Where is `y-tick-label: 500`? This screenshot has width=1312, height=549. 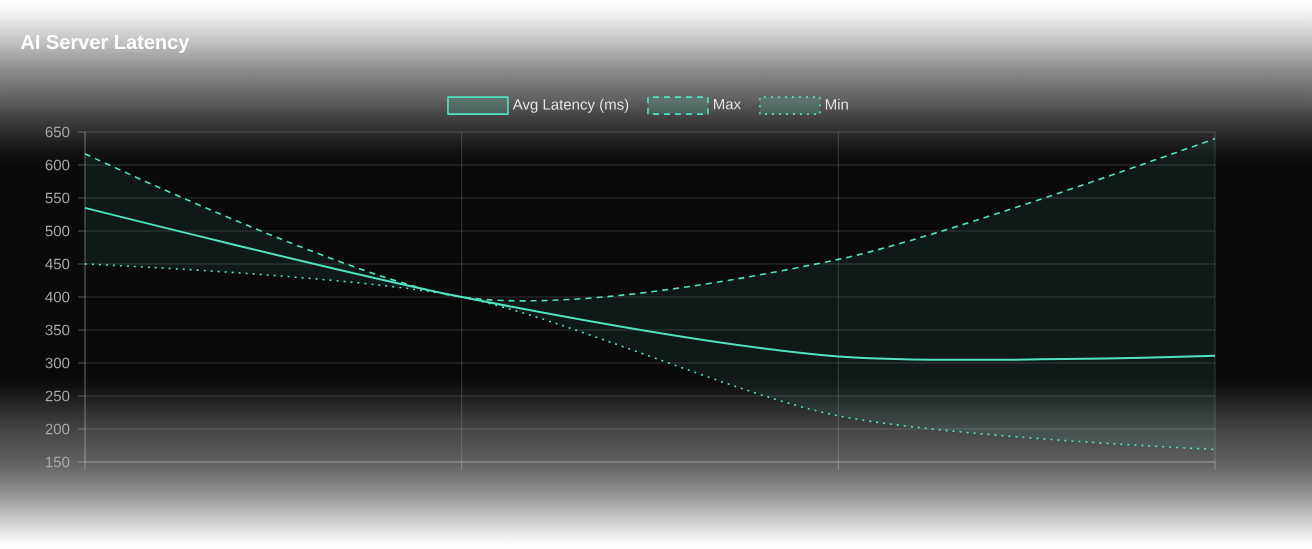
y-tick-label: 500 is located at coordinates (57, 231).